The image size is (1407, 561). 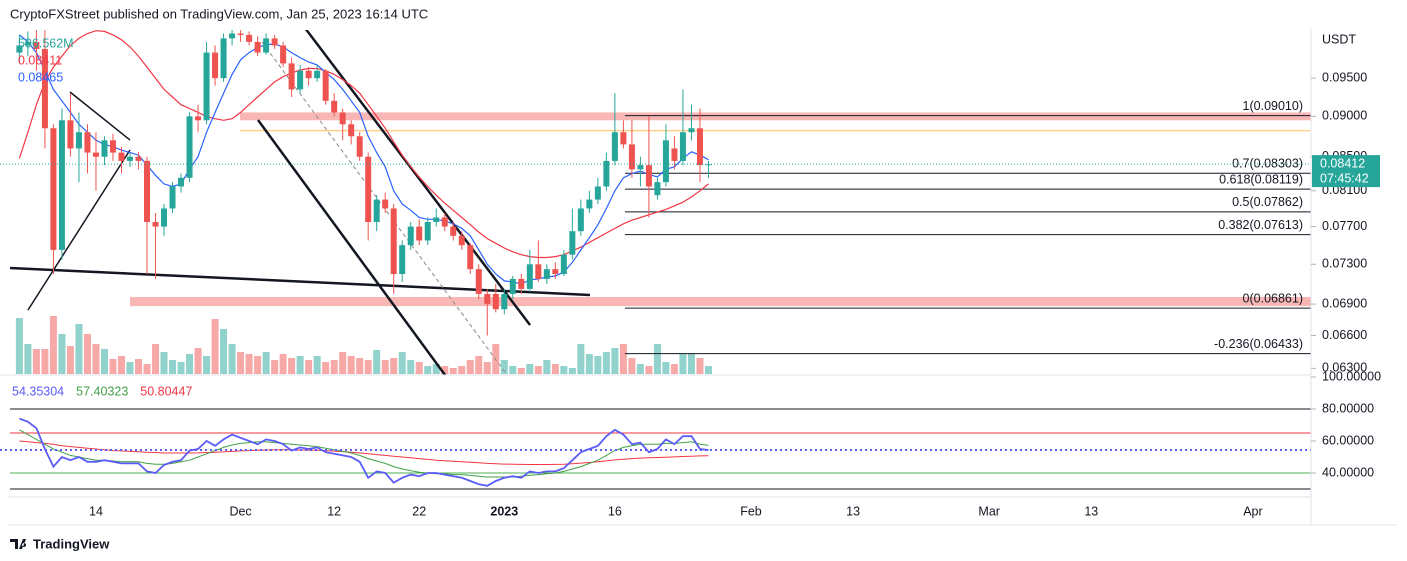 What do you see at coordinates (615, 511) in the screenshot?
I see `x-tick-label: 16` at bounding box center [615, 511].